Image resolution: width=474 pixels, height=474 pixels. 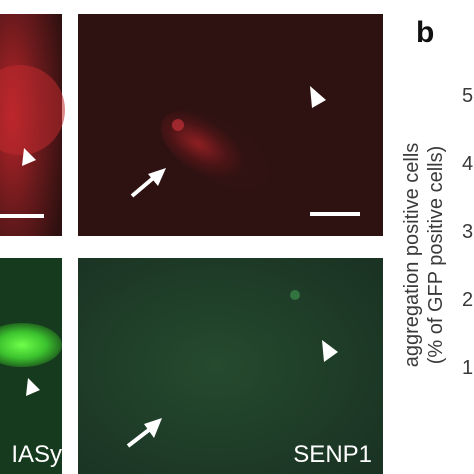 I want to click on y-tick-label: 4, so click(x=467, y=164).